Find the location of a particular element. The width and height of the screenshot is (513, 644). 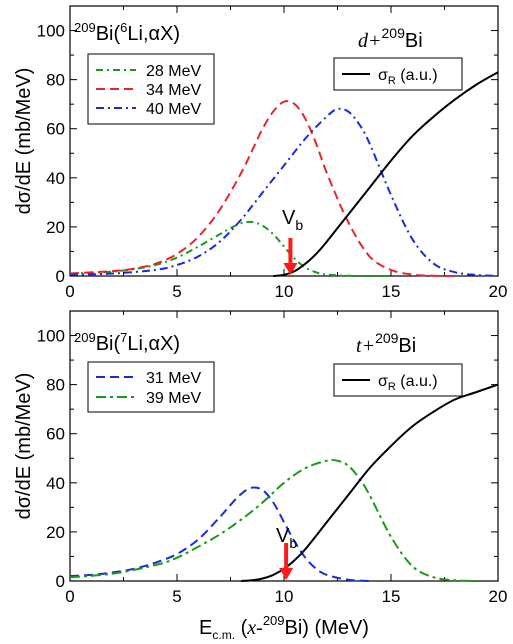

legend-box-bottom is located at coordinates (151, 387).